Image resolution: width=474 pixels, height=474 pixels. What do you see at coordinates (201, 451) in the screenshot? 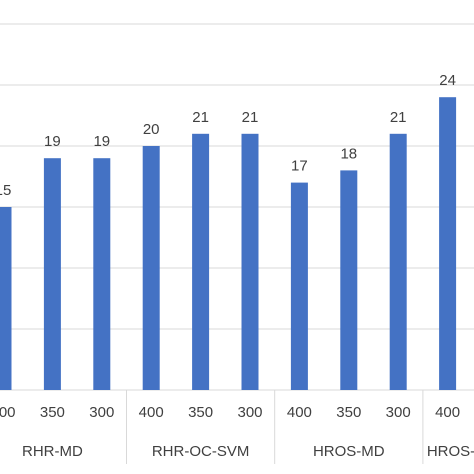
I see `group-label: RHR-OC-SVM` at bounding box center [201, 451].